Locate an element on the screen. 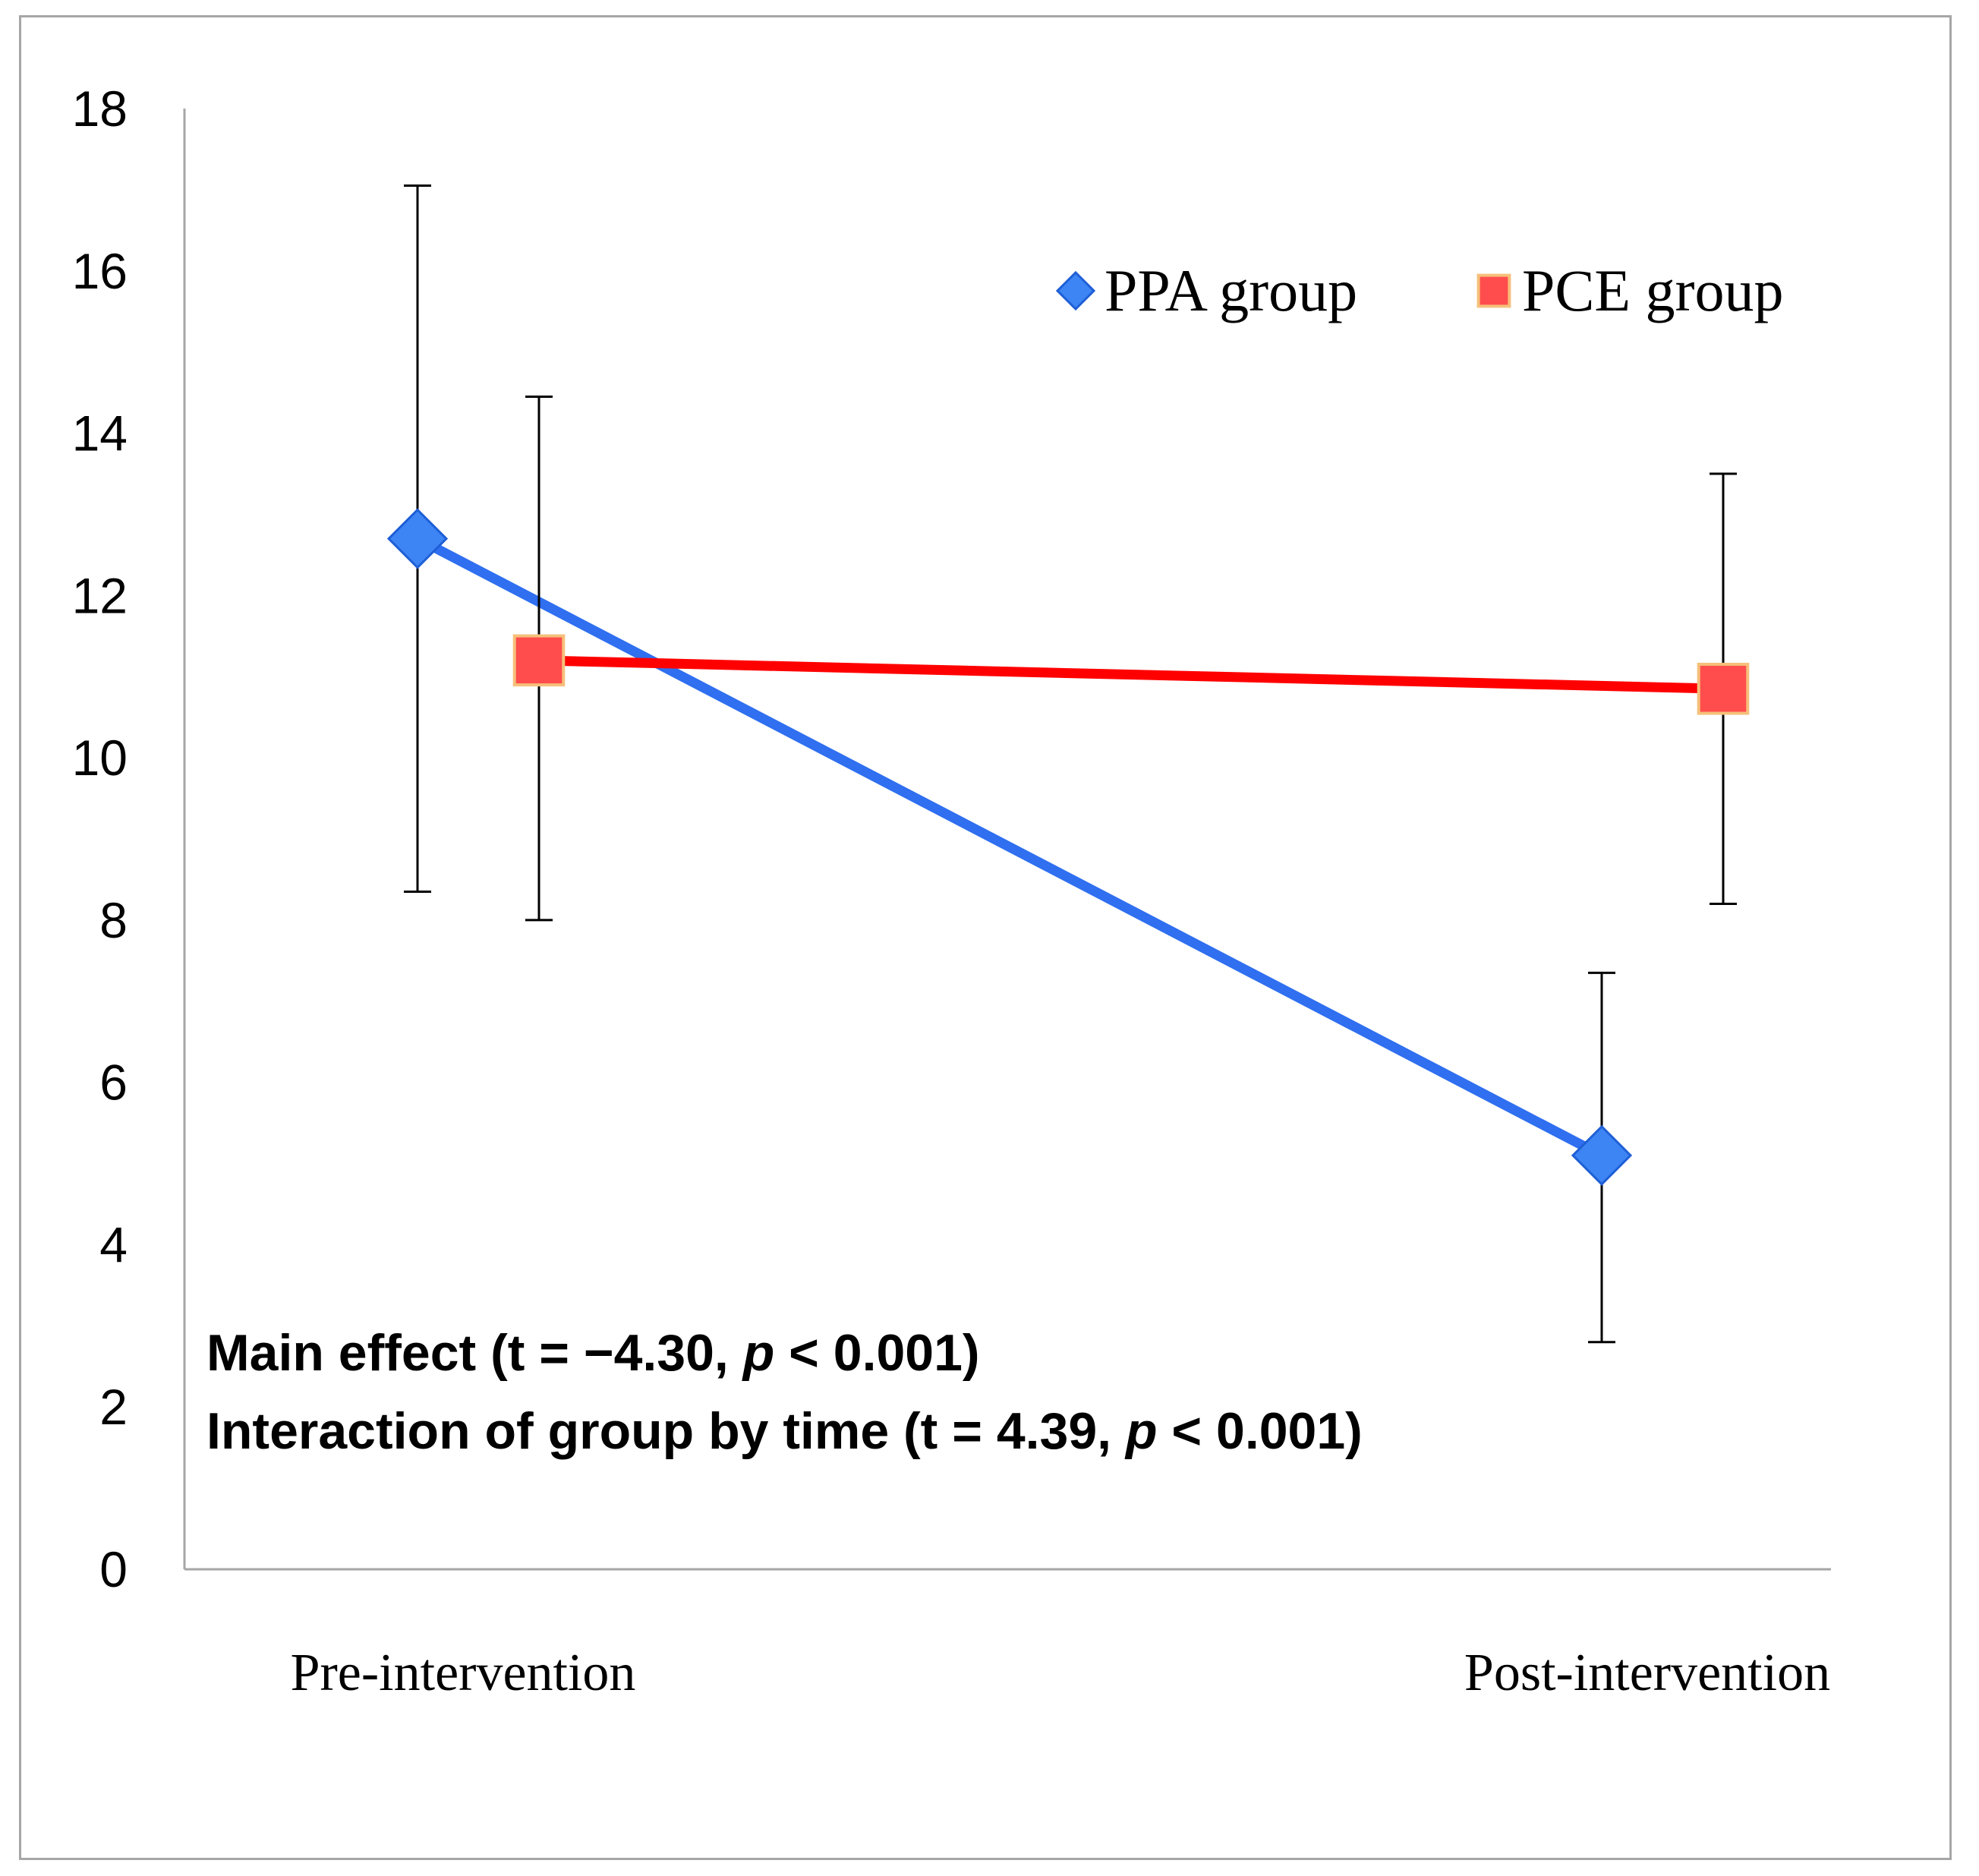 Image resolution: width=1979 pixels, height=1876 pixels. legend: PPA group PCE group is located at coordinates (1419, 290).